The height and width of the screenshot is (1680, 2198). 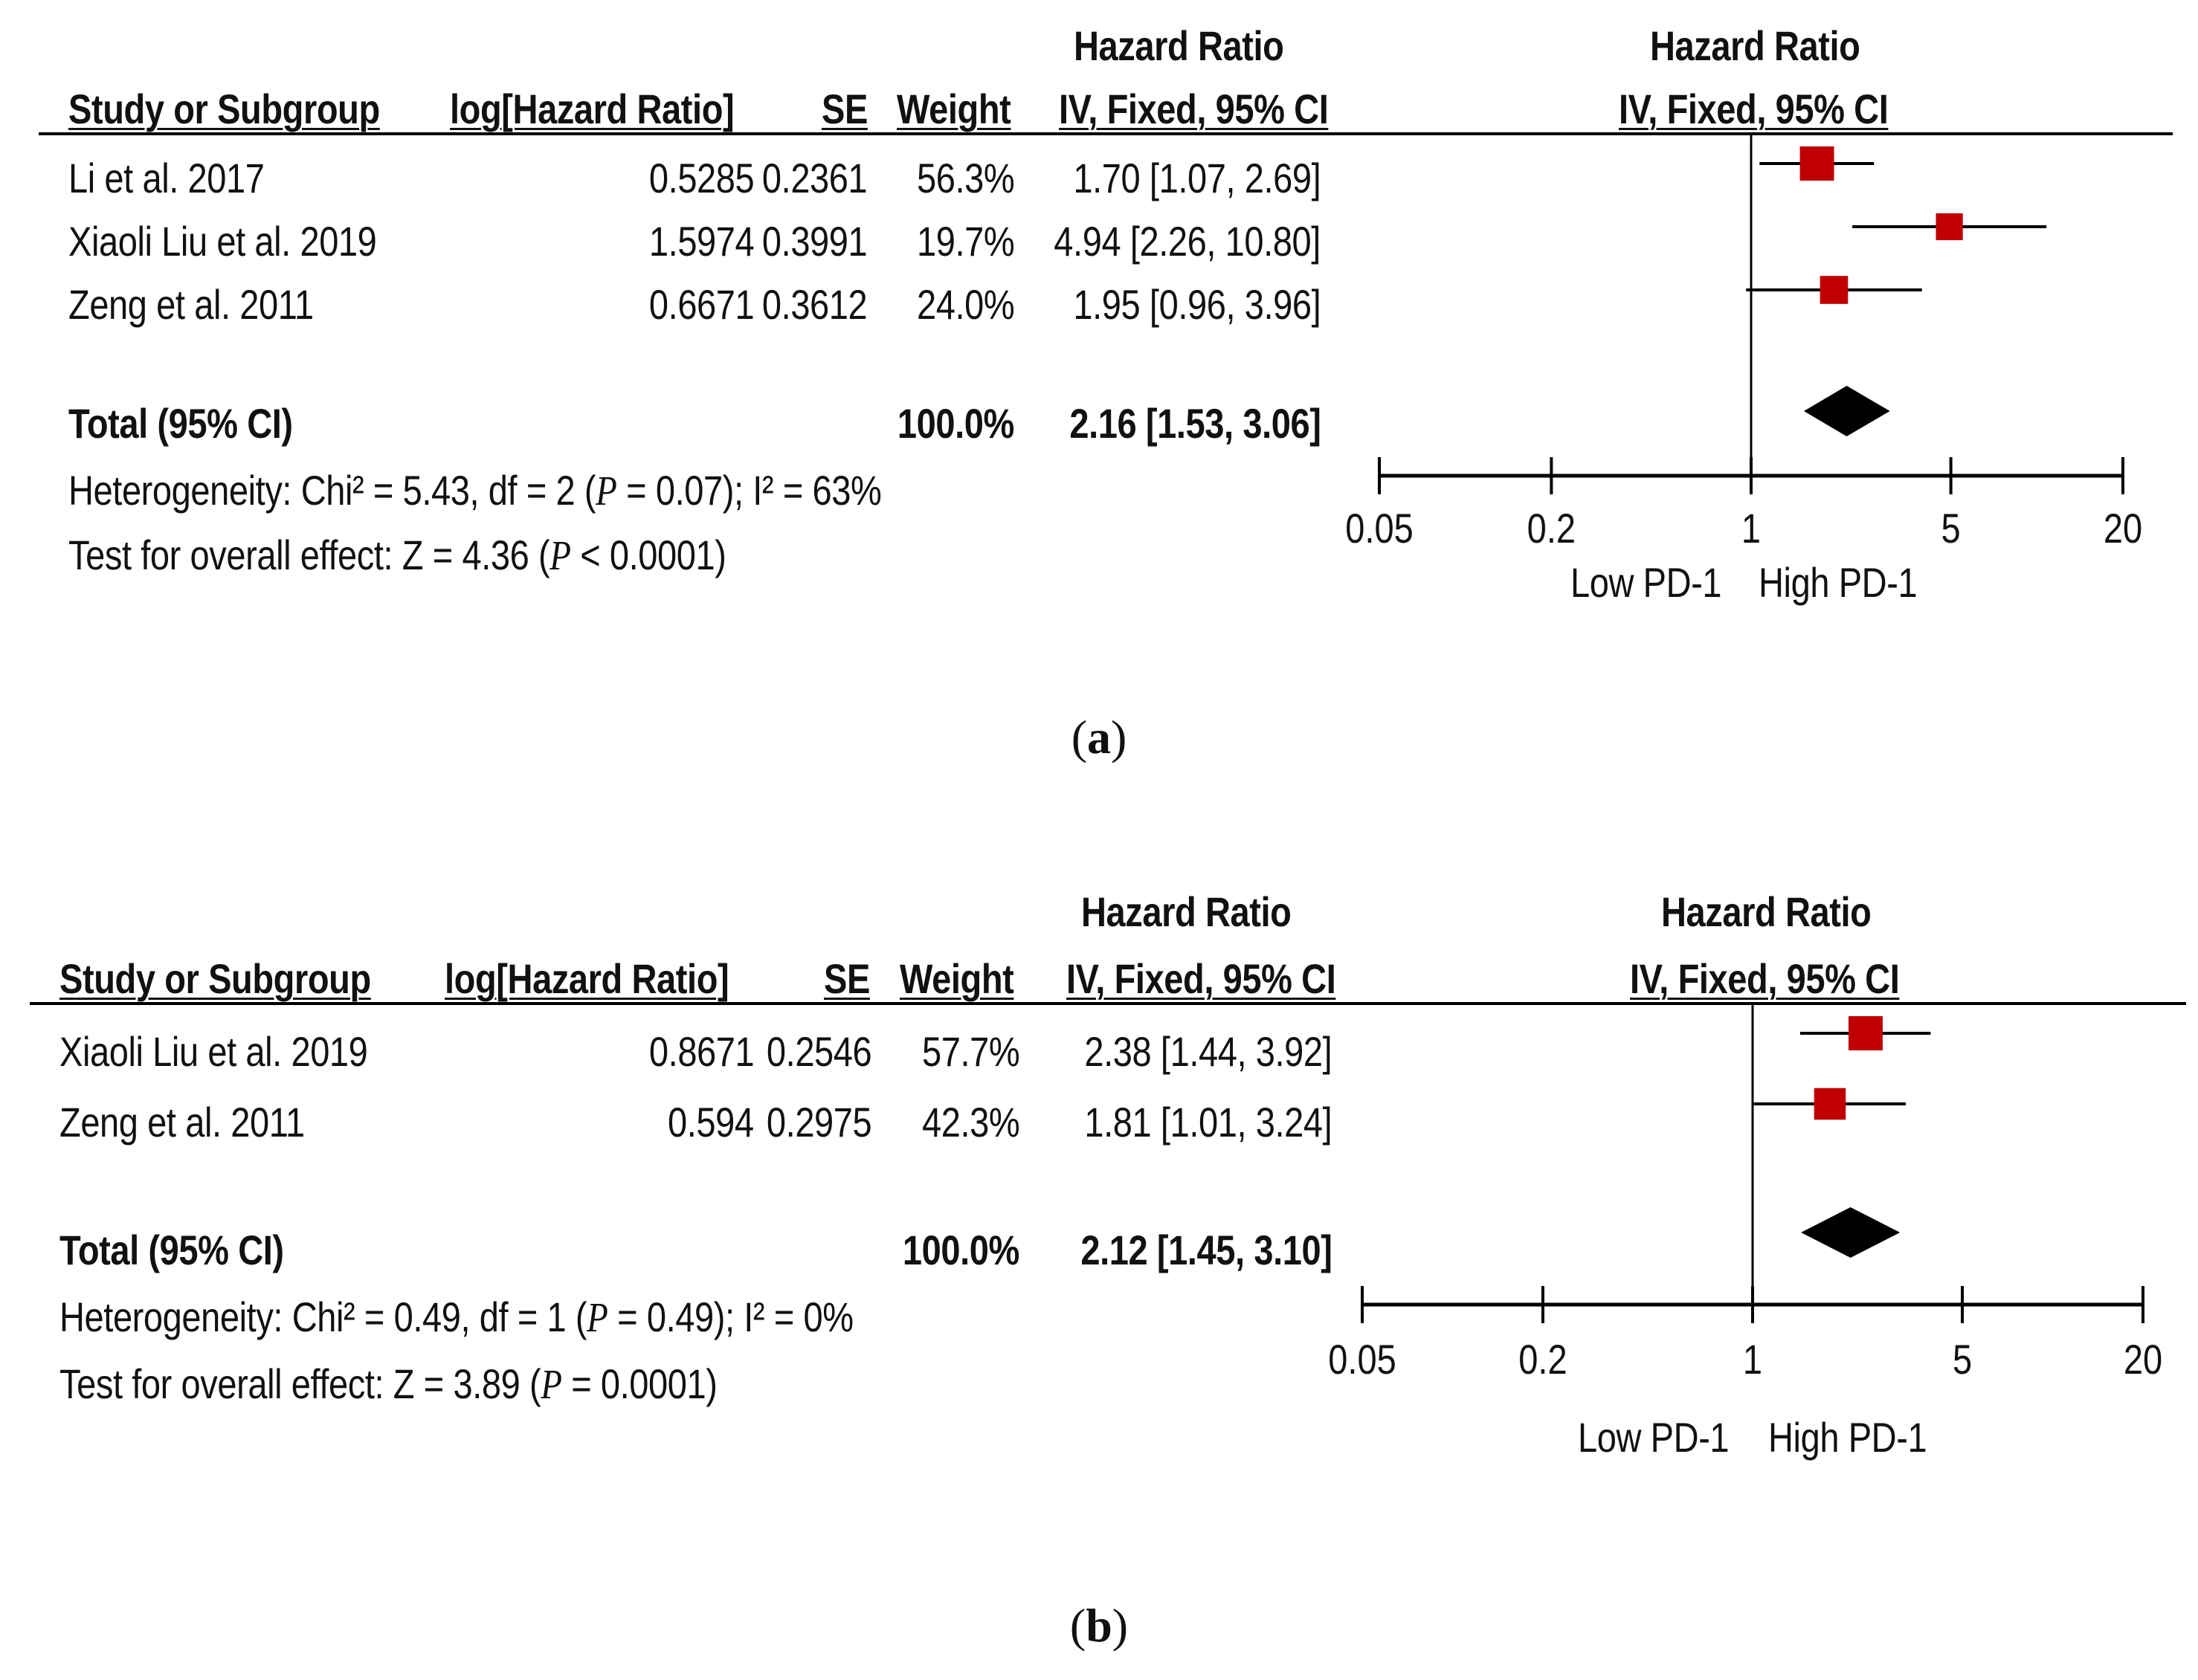 I want to click on study-loghr: 0.5285, so click(x=701, y=178).